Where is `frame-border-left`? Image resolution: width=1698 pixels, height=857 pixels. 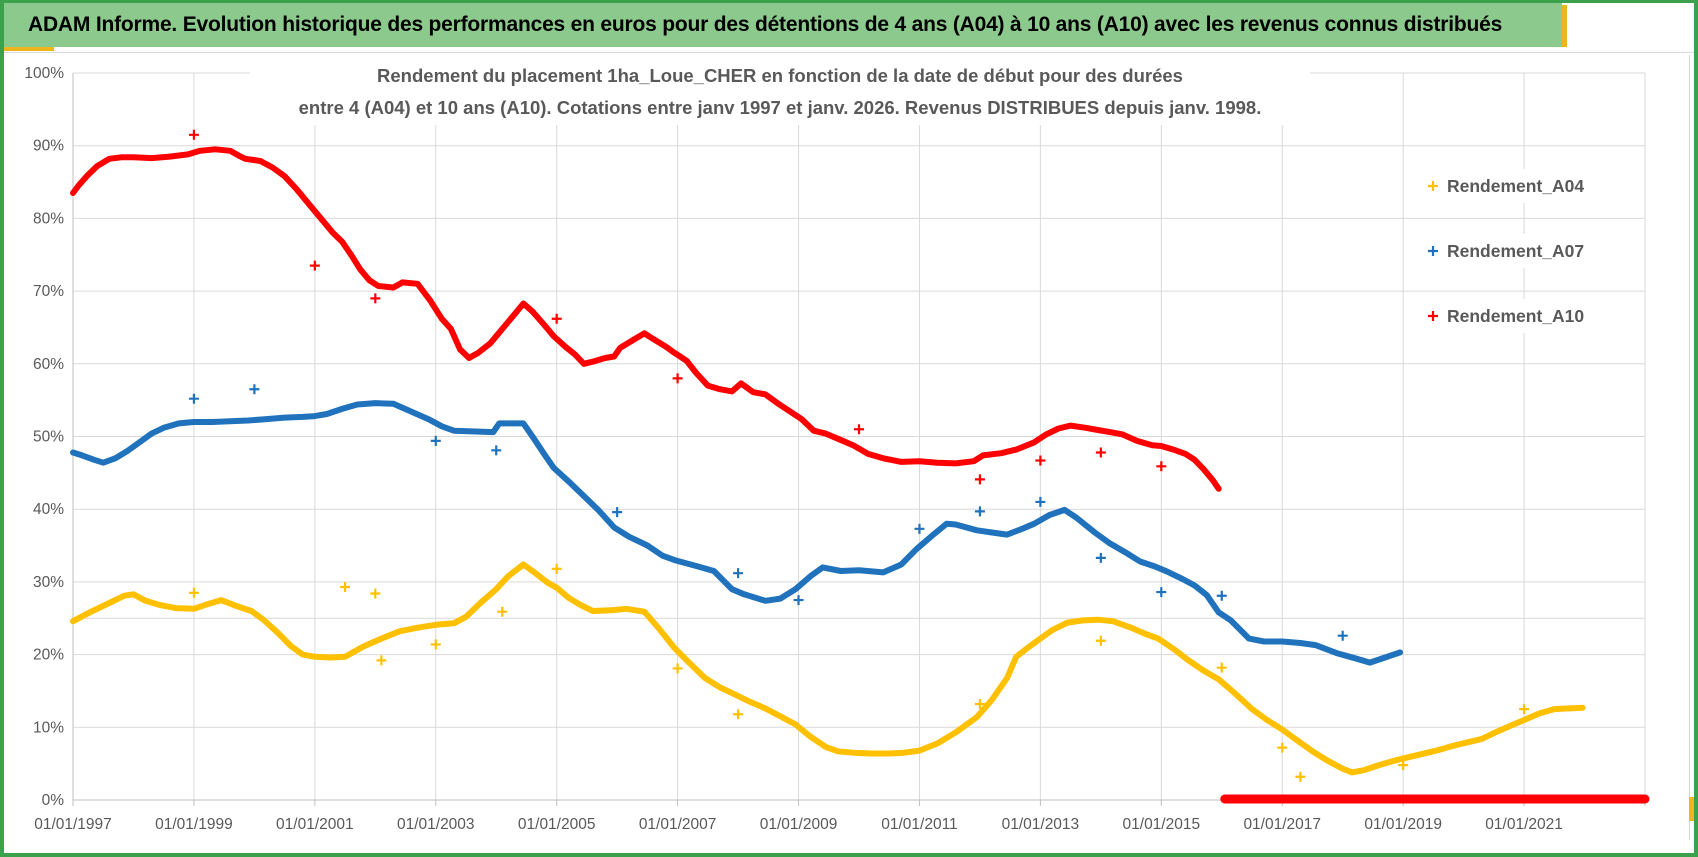 frame-border-left is located at coordinates (2, 428).